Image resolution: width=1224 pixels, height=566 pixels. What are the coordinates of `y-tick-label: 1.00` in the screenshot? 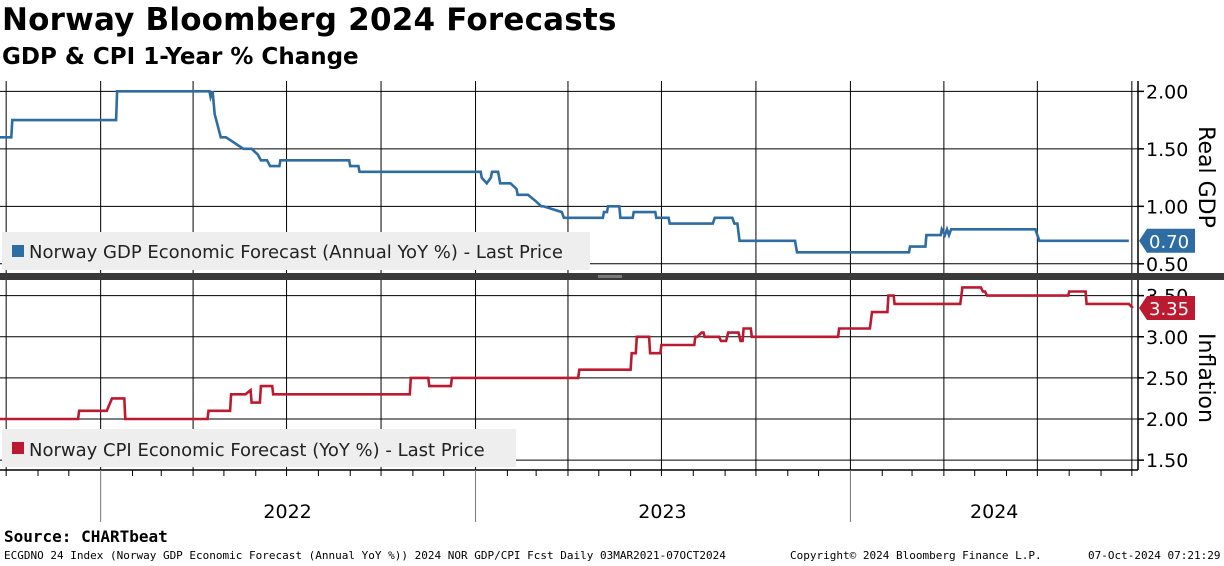 It's located at (1167, 207).